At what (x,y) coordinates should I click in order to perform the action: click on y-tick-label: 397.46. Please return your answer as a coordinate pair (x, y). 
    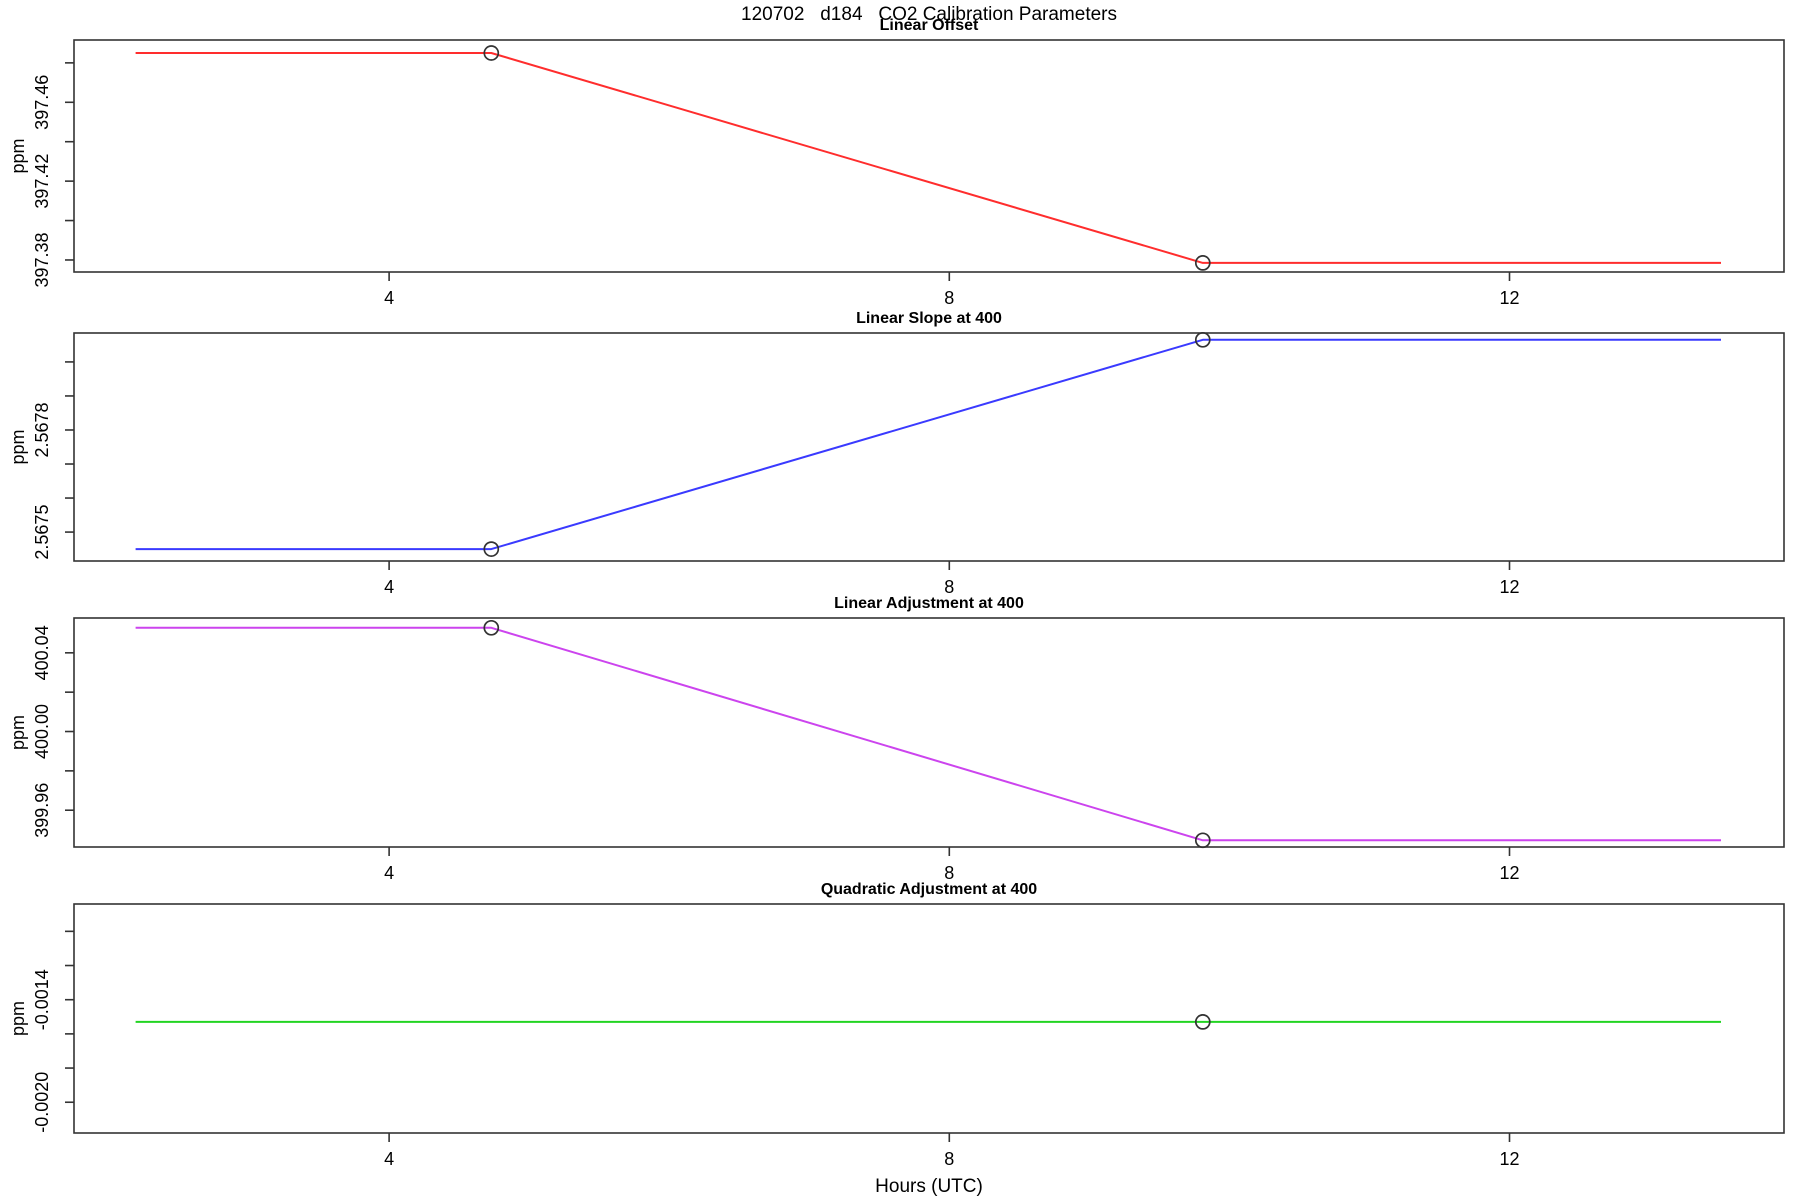
    Looking at the image, I should click on (42, 102).